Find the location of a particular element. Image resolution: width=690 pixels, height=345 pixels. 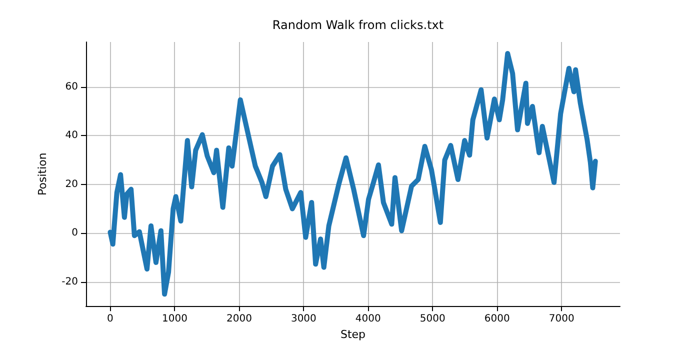

x-tick-label: 4000 is located at coordinates (368, 319).